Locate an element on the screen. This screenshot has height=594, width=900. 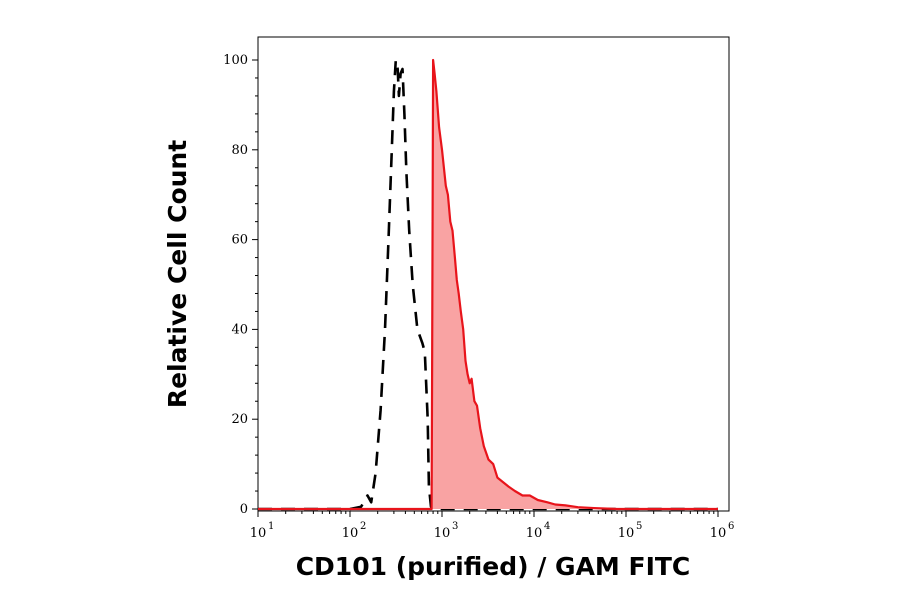
y-tick-label: 100 is located at coordinates (235, 60).